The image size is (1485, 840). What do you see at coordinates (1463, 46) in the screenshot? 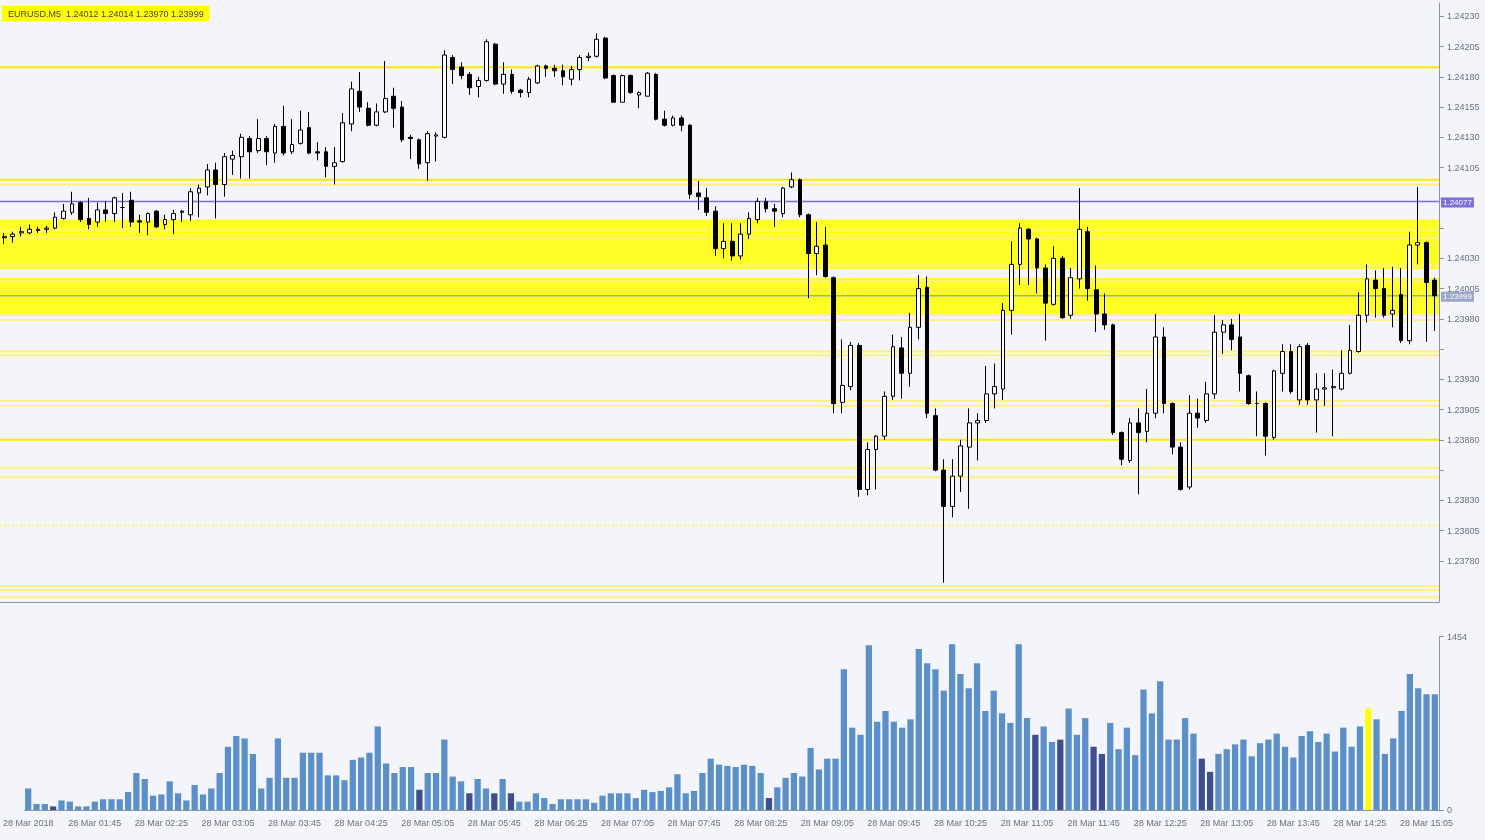
I see `y-tick-label: 1.24205` at bounding box center [1463, 46].